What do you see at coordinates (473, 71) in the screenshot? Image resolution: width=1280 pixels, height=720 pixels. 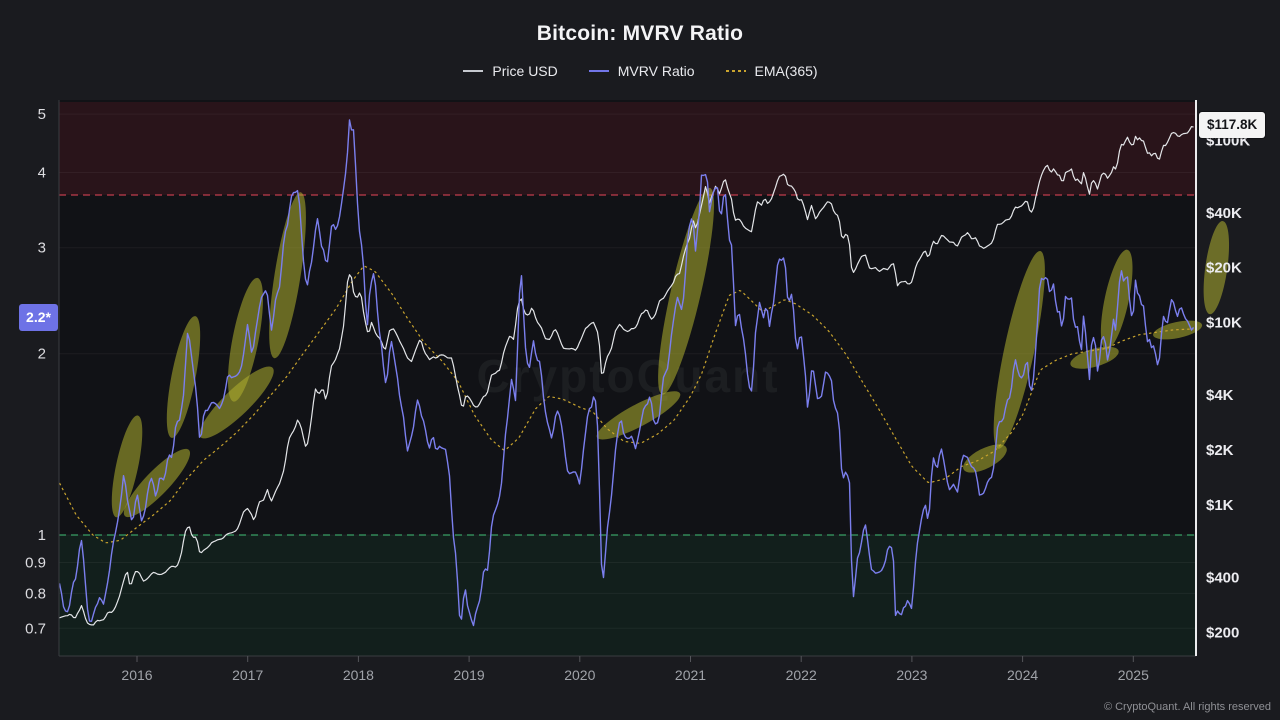 I see `price-line-swatch-icon` at bounding box center [473, 71].